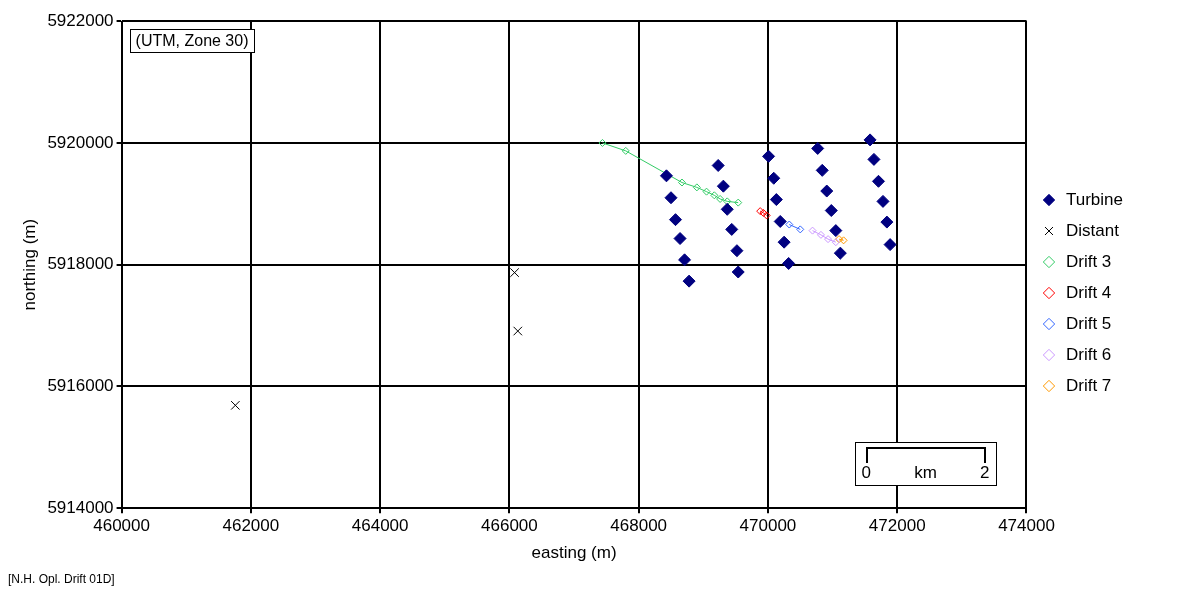 This screenshot has width=1181, height=602. Describe the element at coordinates (985, 473) in the screenshot. I see `annotation: 2` at that location.